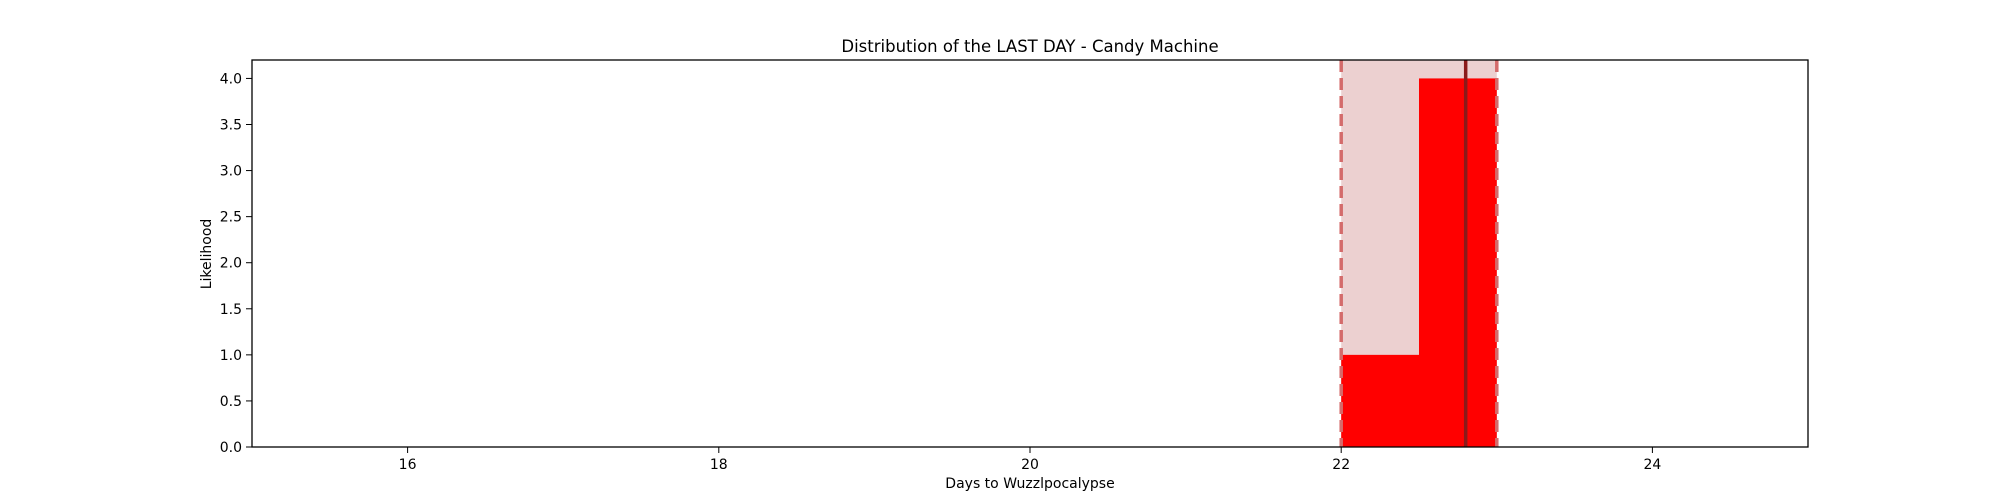 The height and width of the screenshot is (500, 2000). I want to click on x-tick-label: 18, so click(719, 465).